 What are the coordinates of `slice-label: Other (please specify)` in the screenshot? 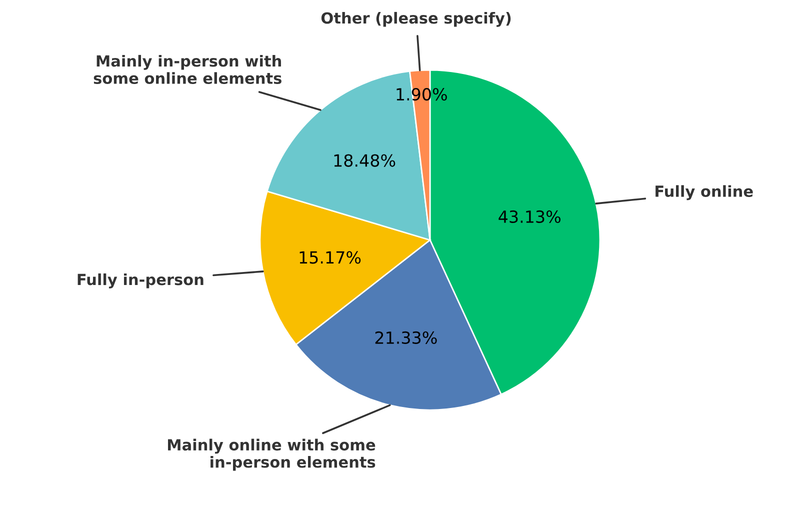 It's located at (416, 19).